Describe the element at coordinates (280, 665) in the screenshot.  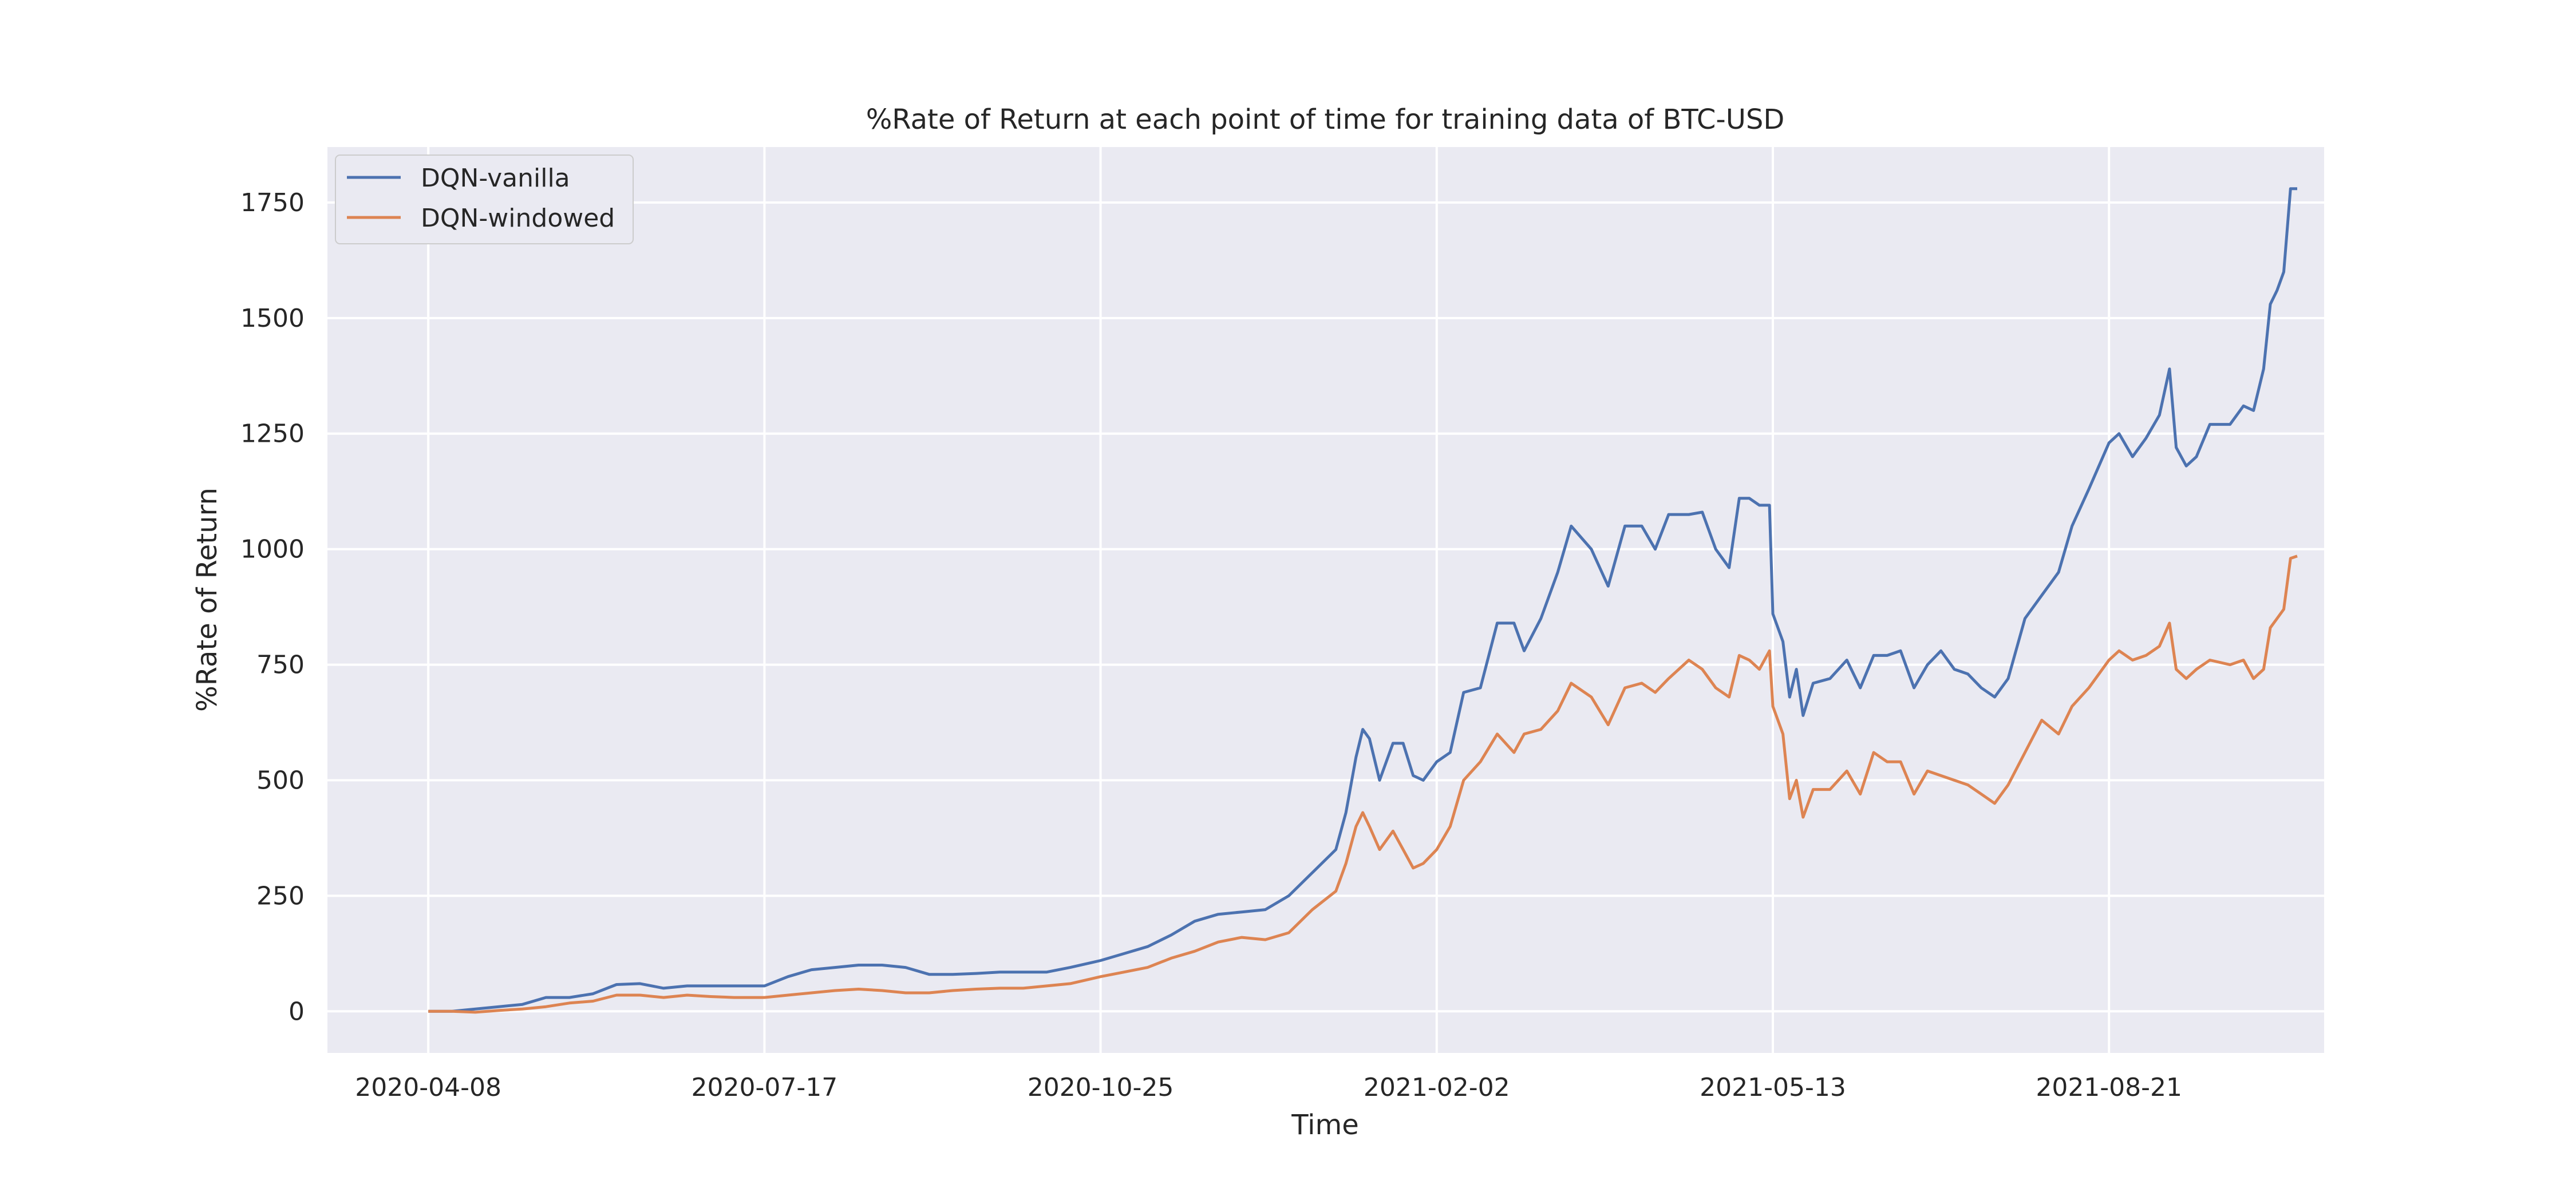
I see `y-tick-label: 750` at that location.